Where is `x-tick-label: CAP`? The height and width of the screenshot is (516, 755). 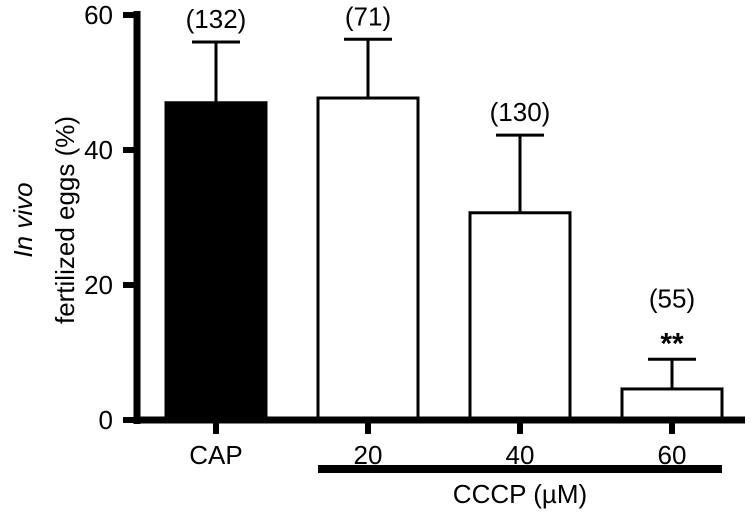 x-tick-label: CAP is located at coordinates (215, 455).